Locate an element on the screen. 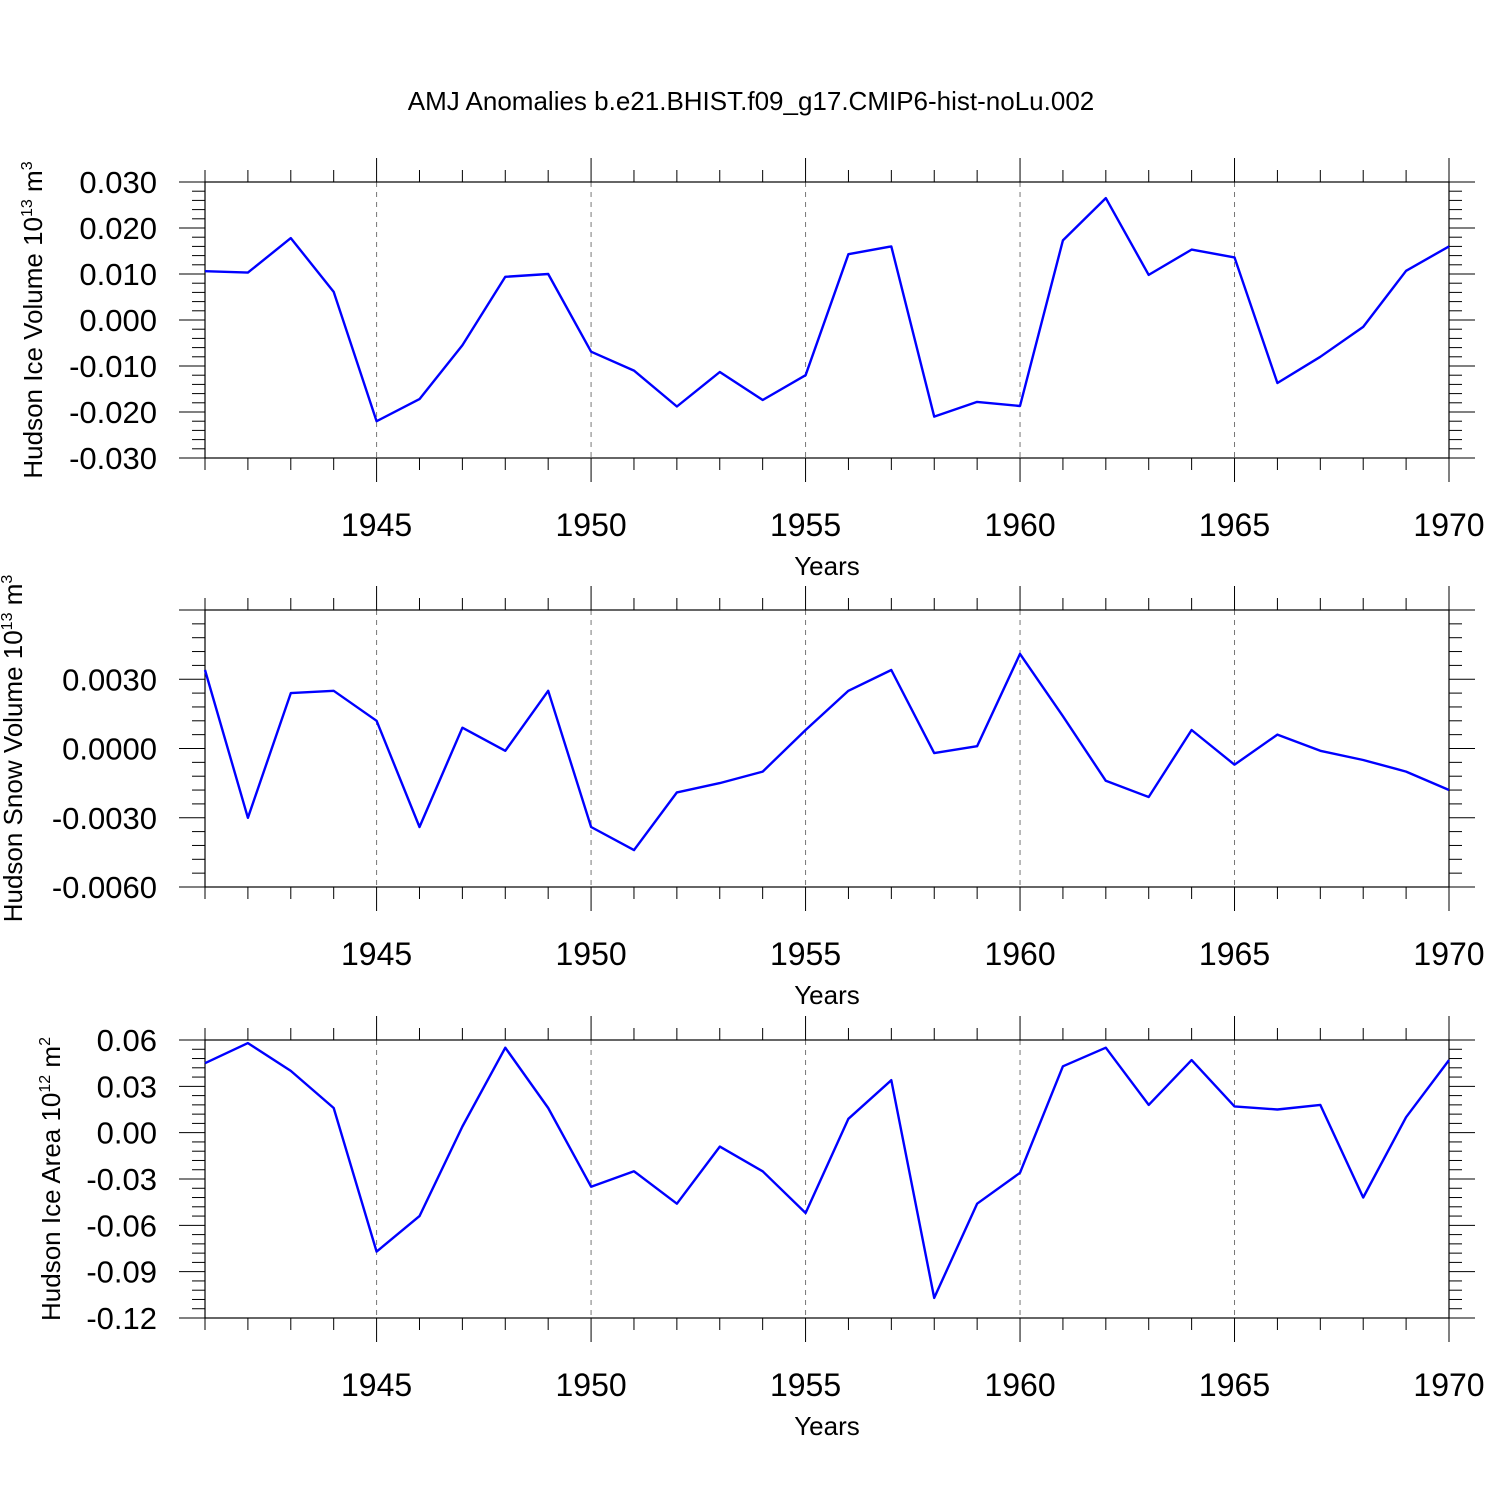  y-axis-label: Hudson Ice Volume 1013 m3 is located at coordinates (33, 319).